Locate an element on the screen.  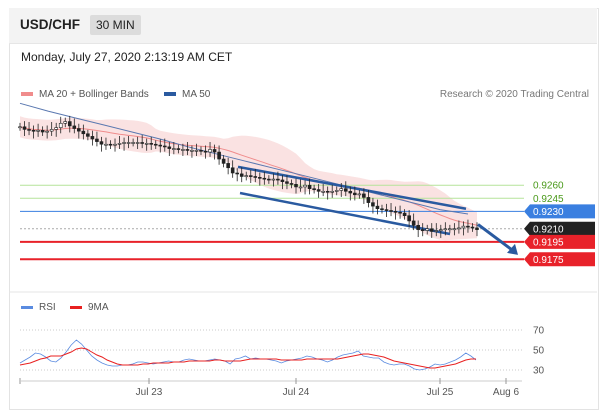
level-tag-0.9260: 0.9260 is located at coordinates (548, 186).